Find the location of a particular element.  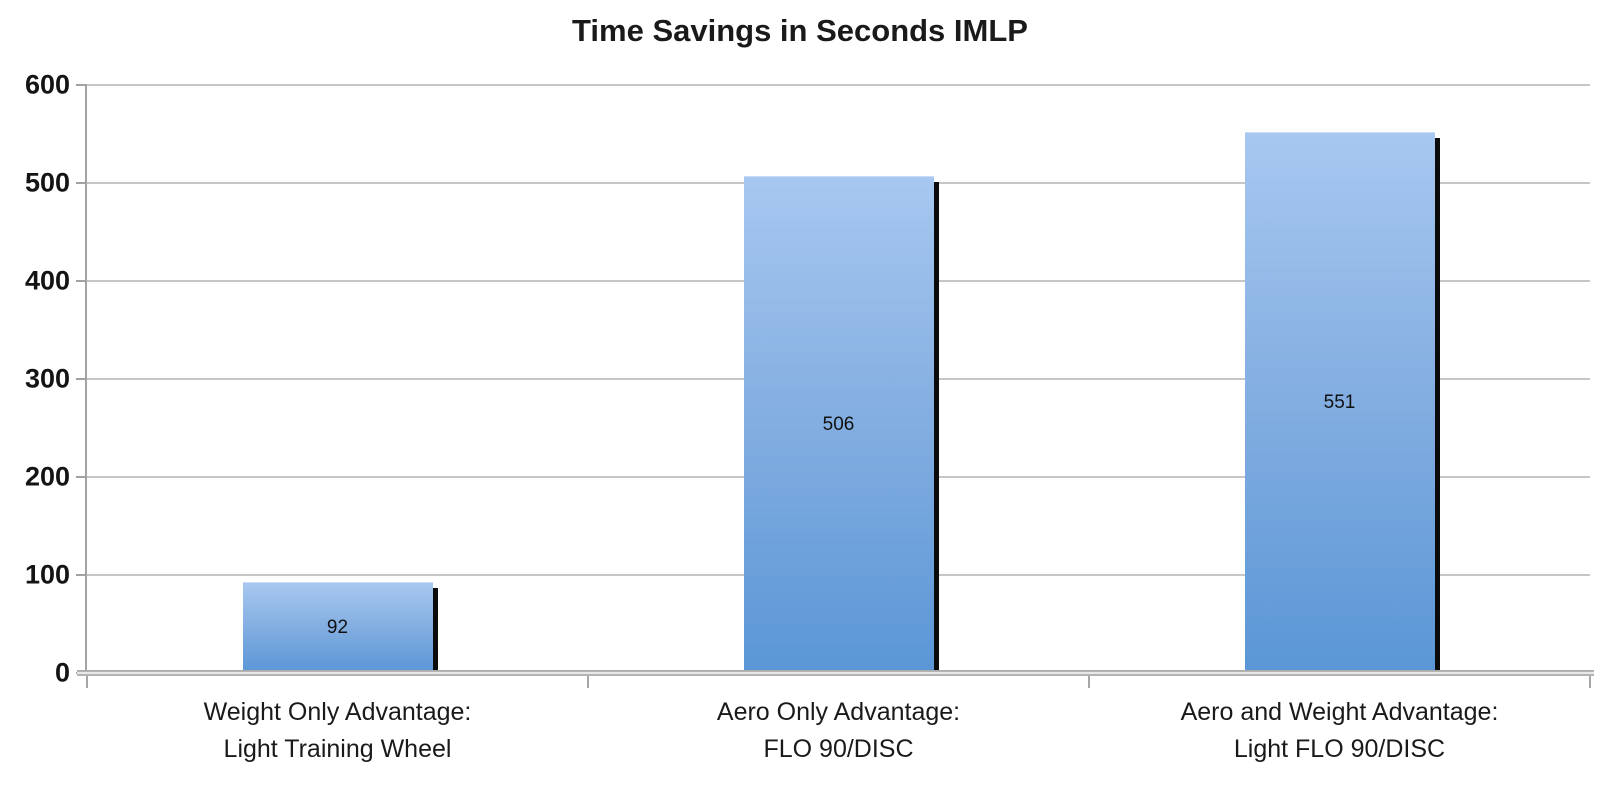

gridline is located at coordinates (838, 85).